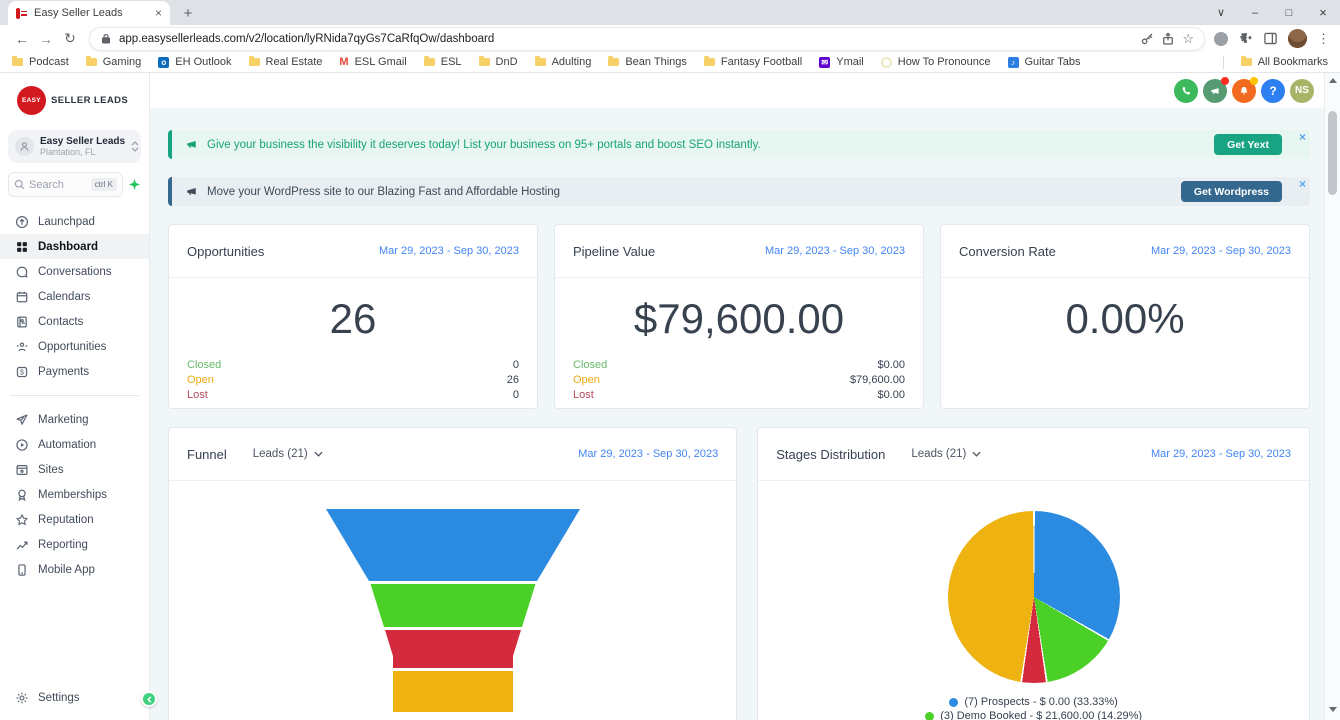 This screenshot has width=1340, height=720. Describe the element at coordinates (752, 62) in the screenshot. I see `bookmark-item: Fantasy Football` at that location.